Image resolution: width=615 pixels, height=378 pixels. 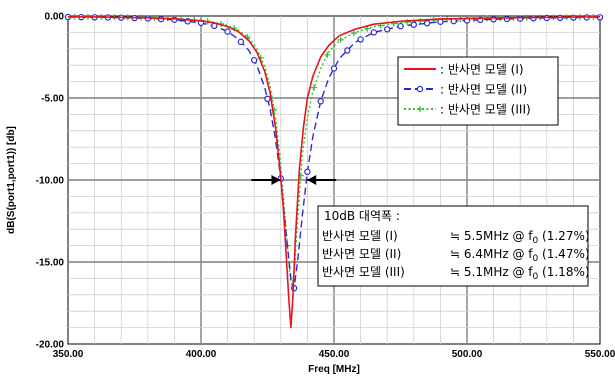 What do you see at coordinates (467, 354) in the screenshot?
I see `x-tick-label: 500.00` at bounding box center [467, 354].